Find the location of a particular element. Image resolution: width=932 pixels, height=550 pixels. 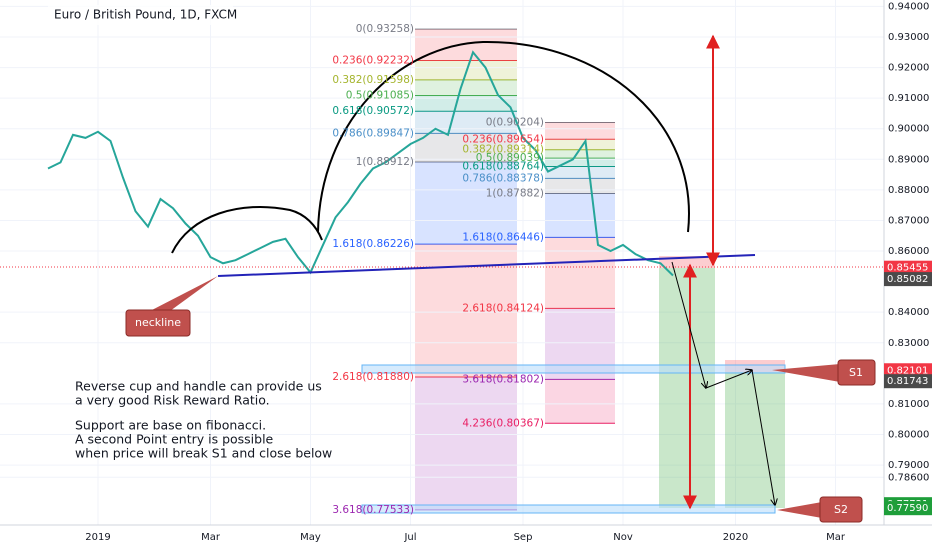

y-tick-label: 0.84000 is located at coordinates (908, 312).